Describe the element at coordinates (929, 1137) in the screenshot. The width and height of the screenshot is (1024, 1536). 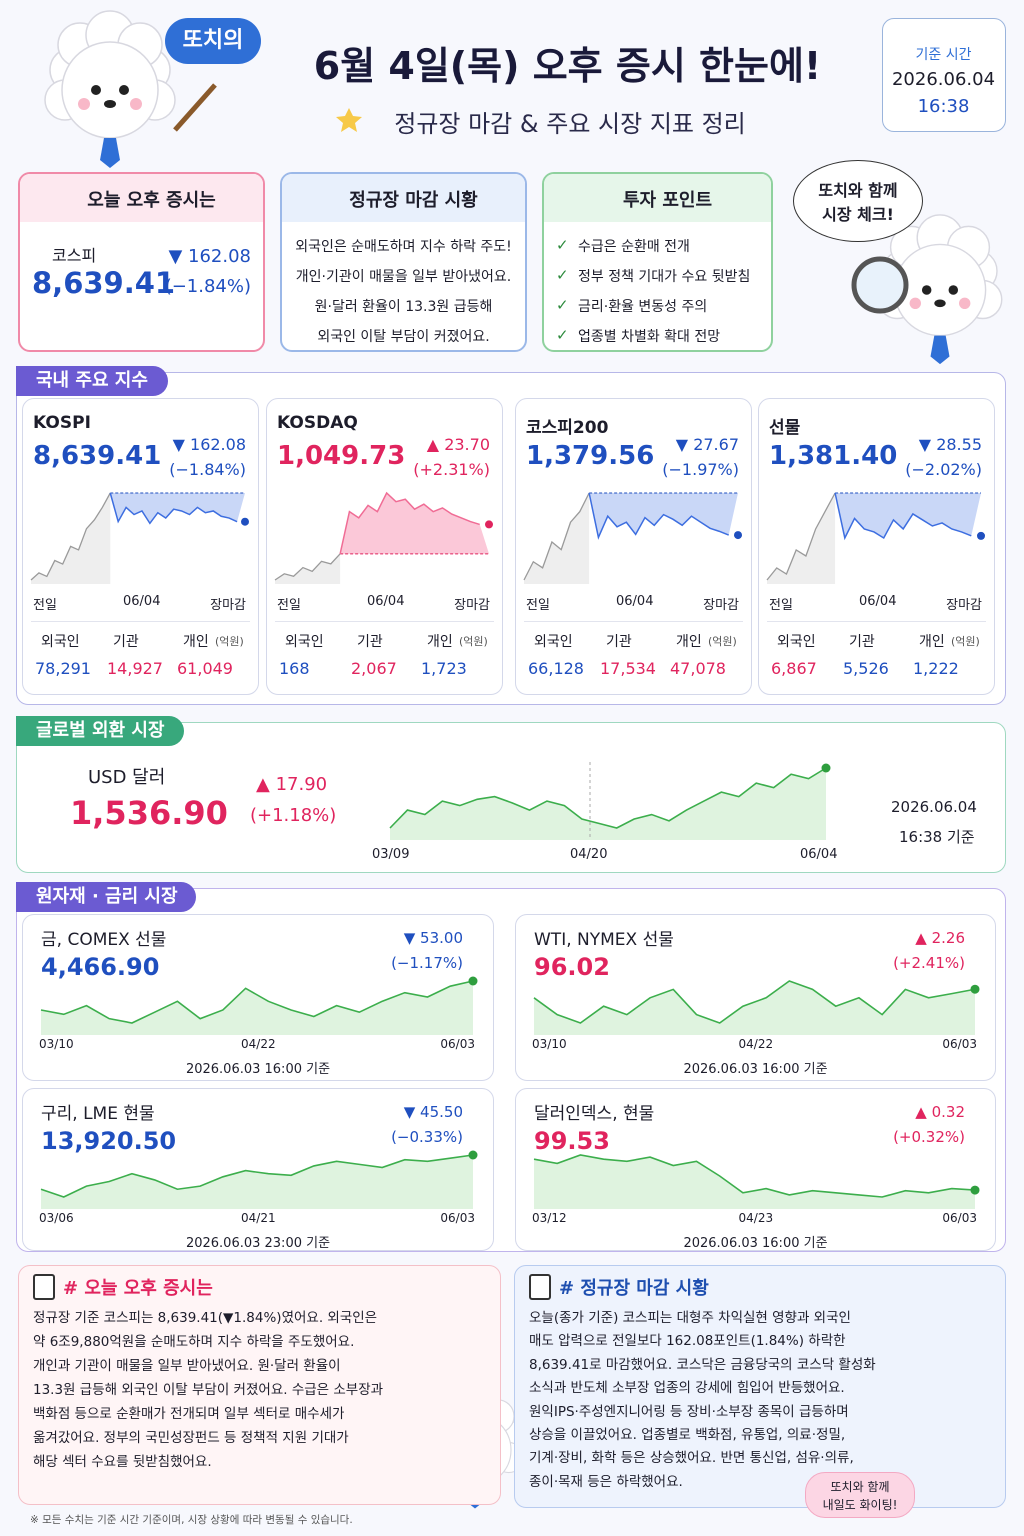
I see `card-change-pct: (+0.32%)` at that location.